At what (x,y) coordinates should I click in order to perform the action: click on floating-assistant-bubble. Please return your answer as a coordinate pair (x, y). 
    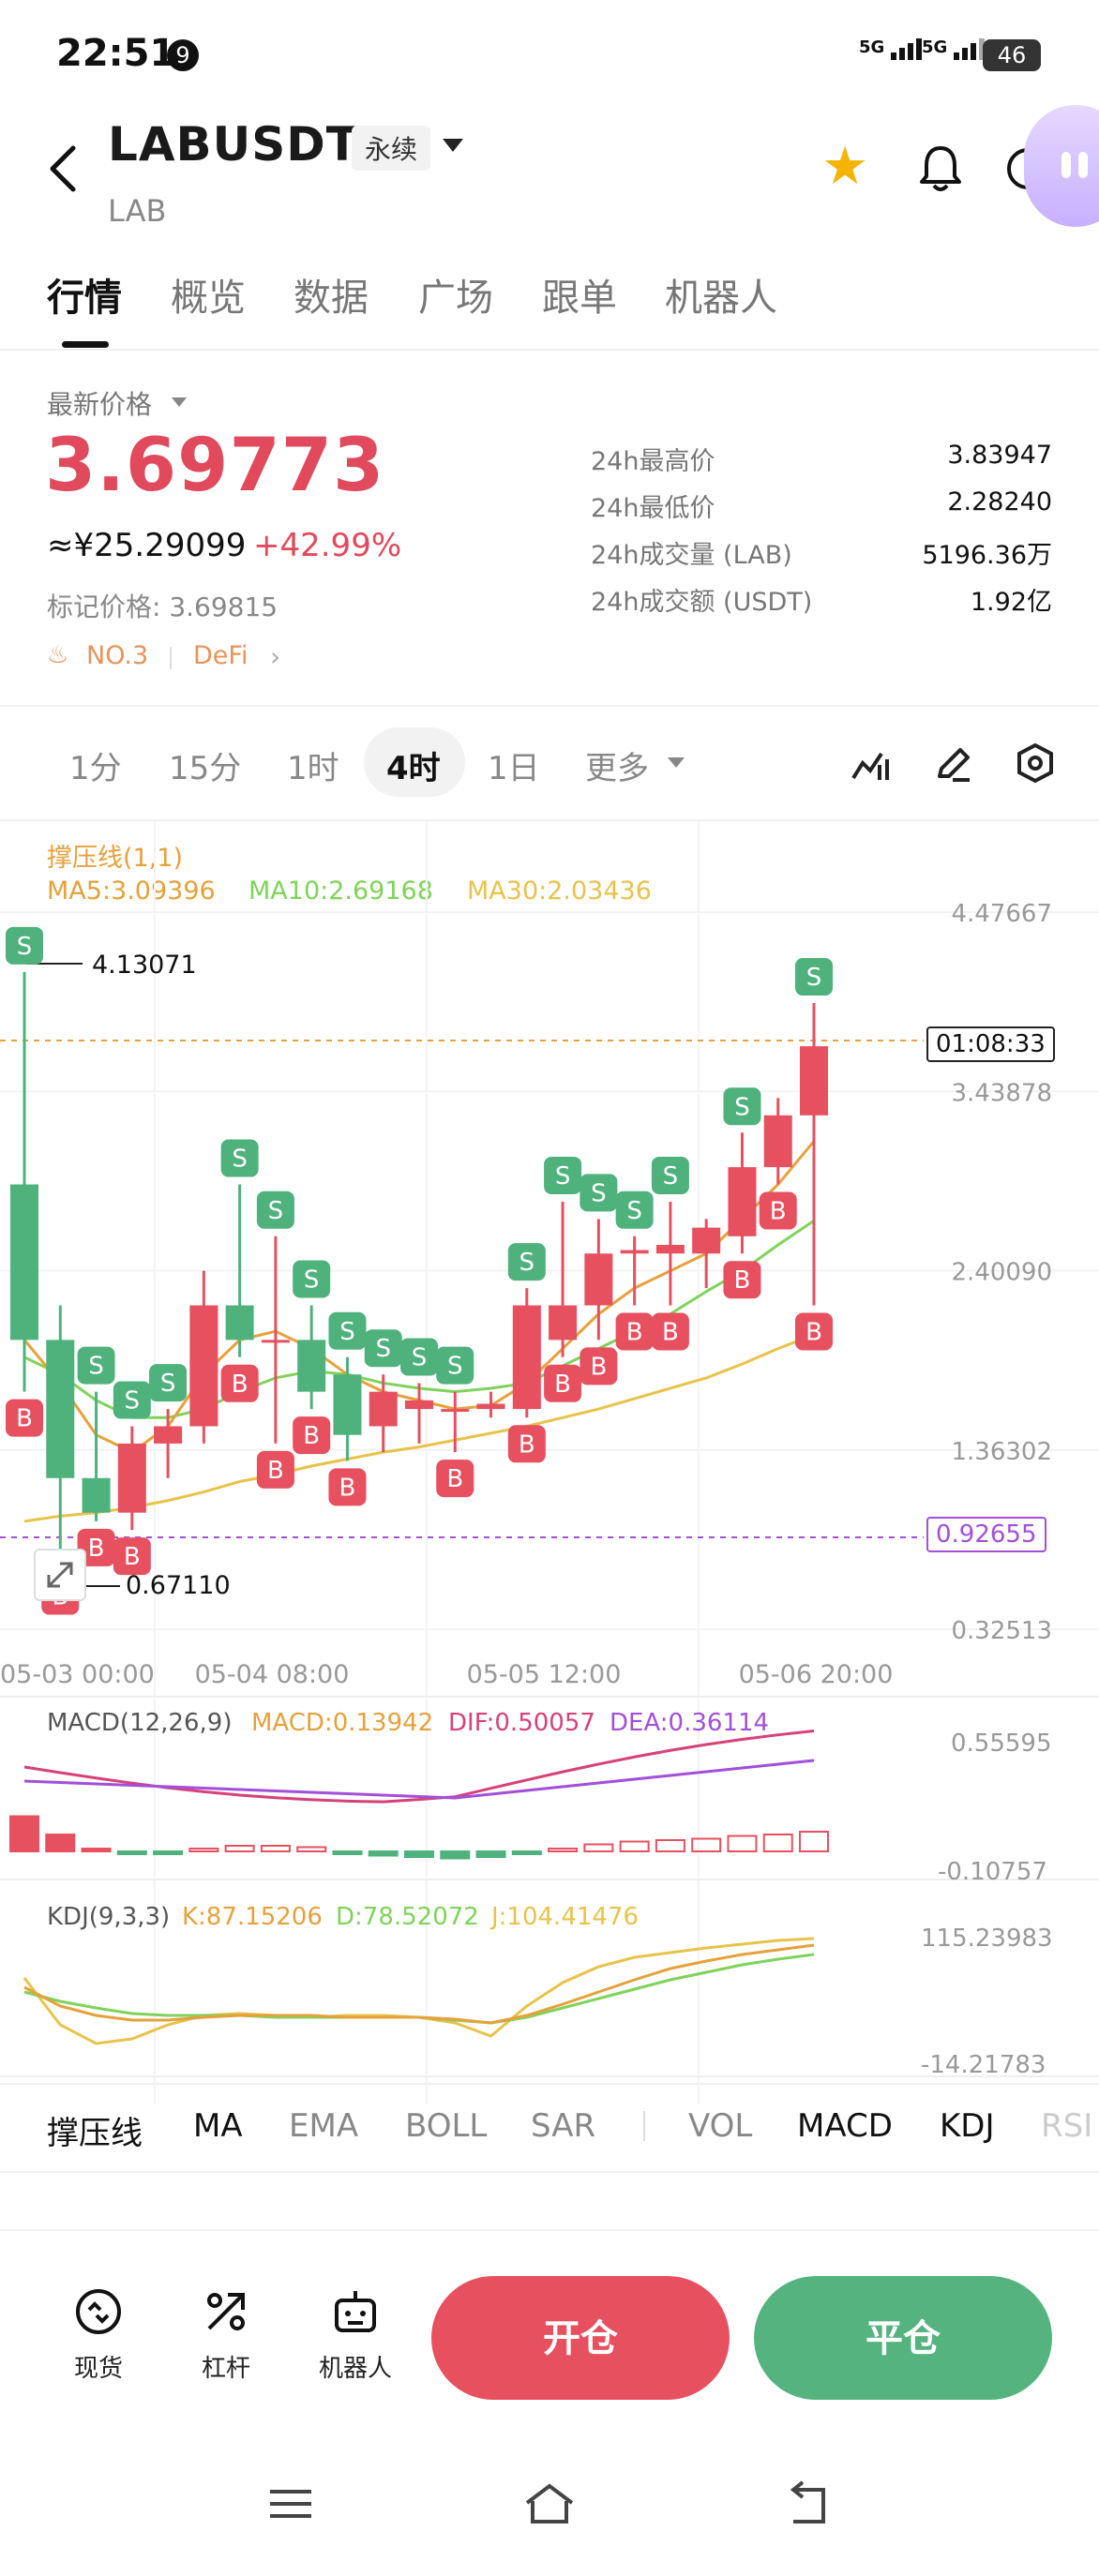
    Looking at the image, I should click on (1061, 166).